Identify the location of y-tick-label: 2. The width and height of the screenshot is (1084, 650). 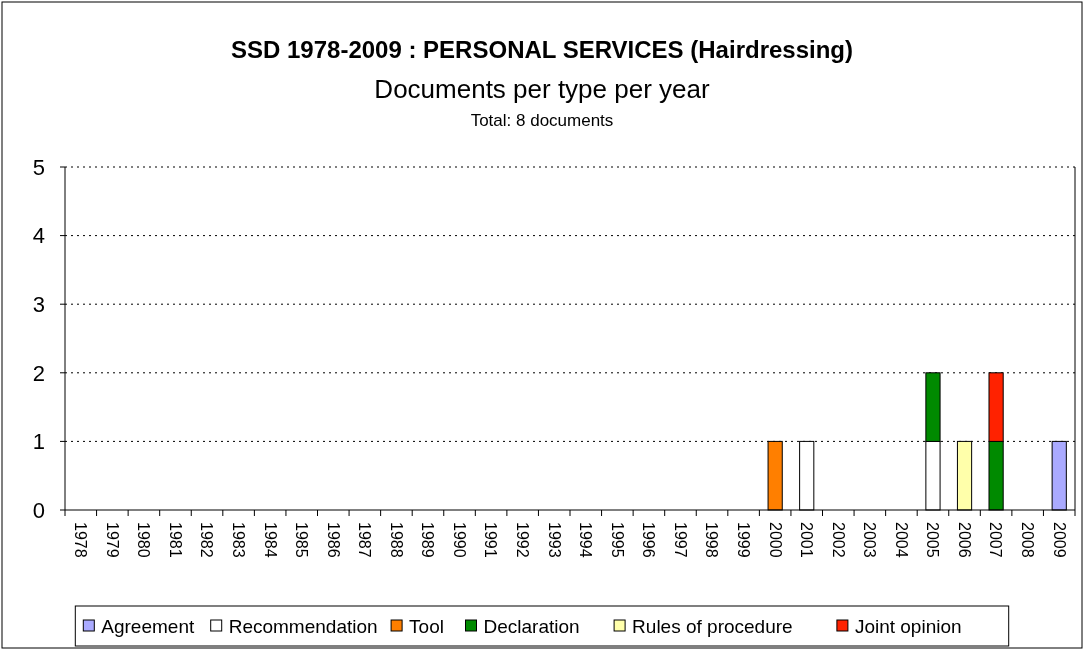
(38, 373).